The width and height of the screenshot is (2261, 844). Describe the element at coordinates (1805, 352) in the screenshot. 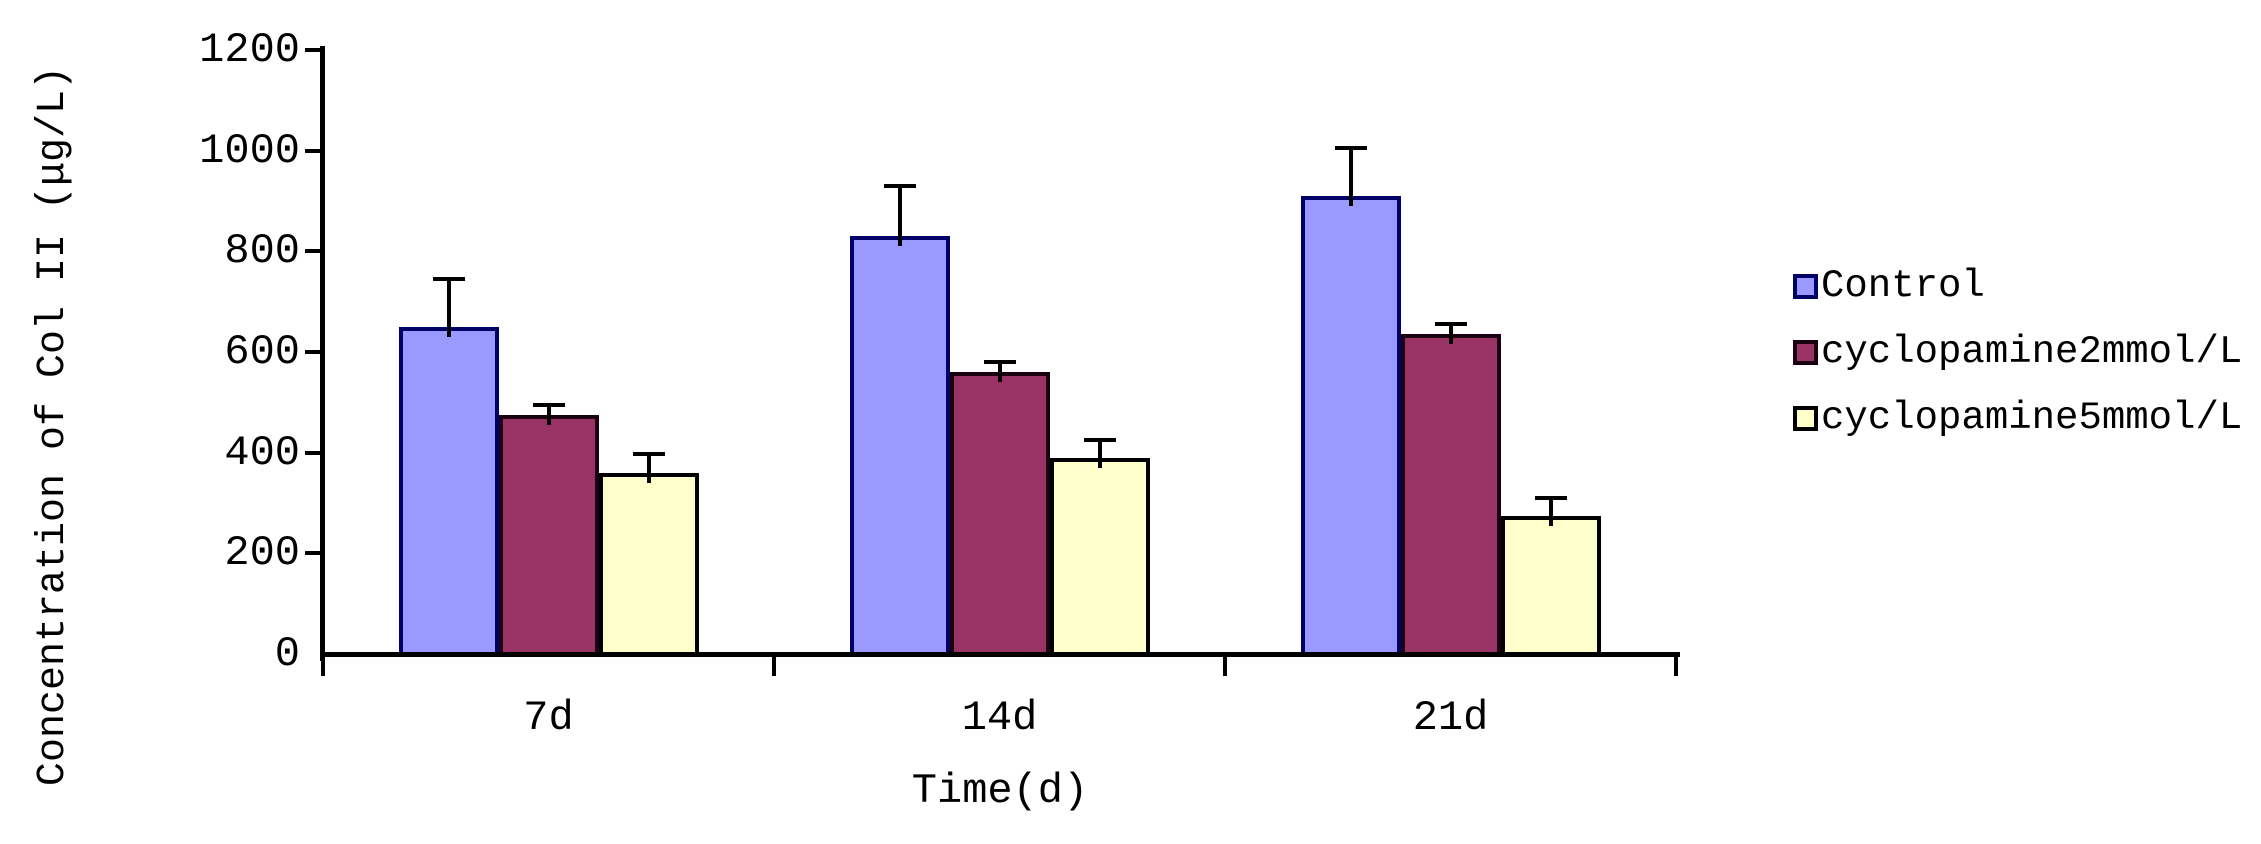

I see `legend-swatch-icon-cyclopamine2mmol-l` at that location.